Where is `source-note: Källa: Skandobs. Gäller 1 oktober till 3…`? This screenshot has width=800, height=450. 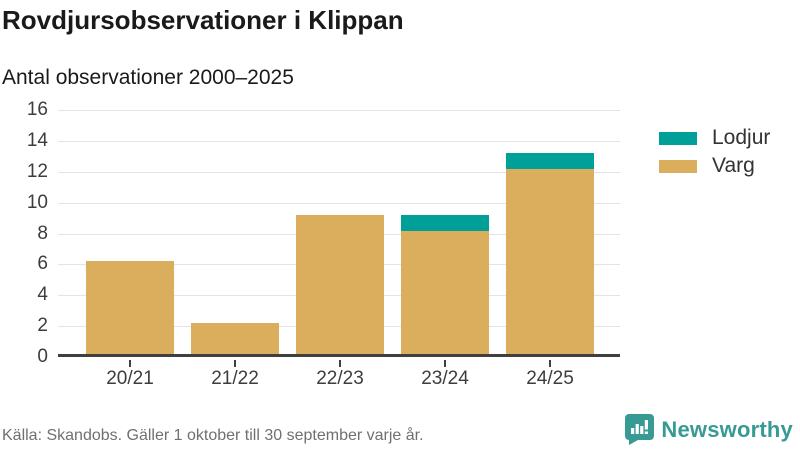 source-note: Källa: Skandobs. Gäller 1 oktober till 3… is located at coordinates (213, 435).